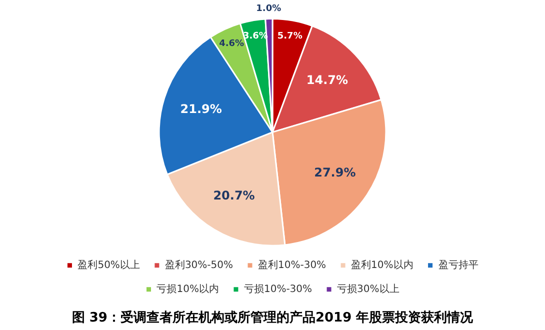  Describe the element at coordinates (198, 264) in the screenshot. I see `legend-label: 盈利30%-50%` at that location.